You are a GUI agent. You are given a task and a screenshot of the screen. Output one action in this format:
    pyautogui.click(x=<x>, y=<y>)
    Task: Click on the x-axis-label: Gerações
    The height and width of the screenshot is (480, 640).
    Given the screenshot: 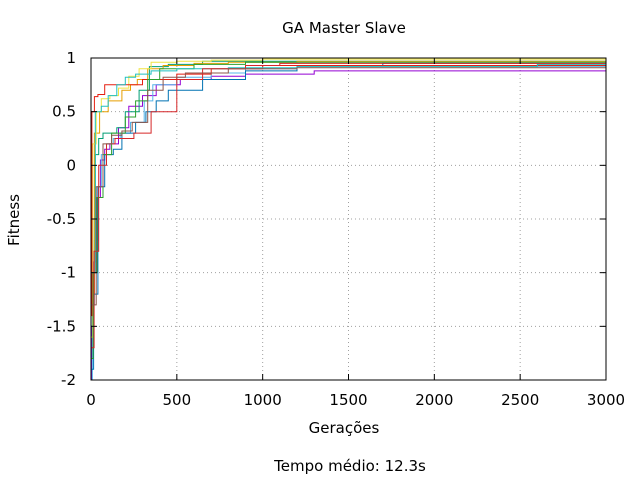 What is the action you would take?
    pyautogui.click(x=344, y=428)
    